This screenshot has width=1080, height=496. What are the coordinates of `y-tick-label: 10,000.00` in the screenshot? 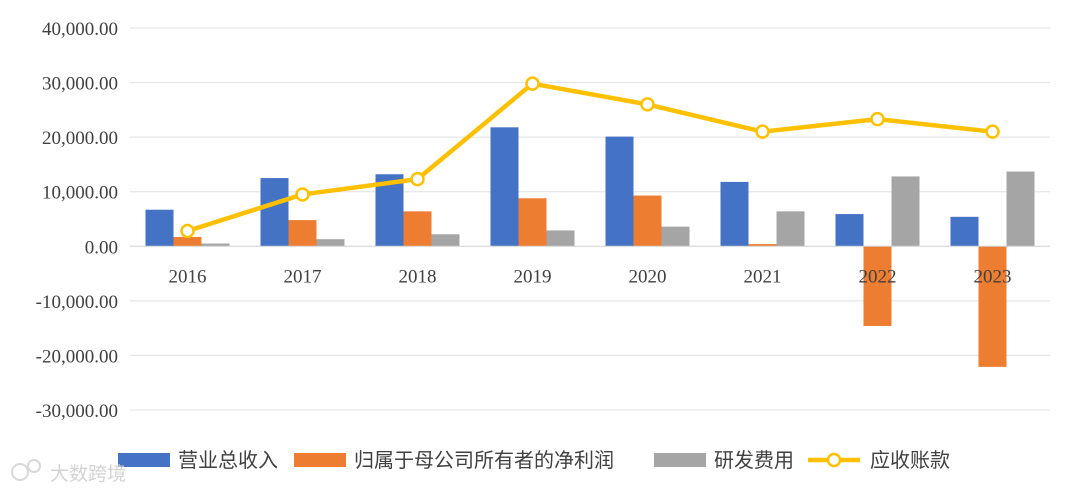 It's located at (80, 193).